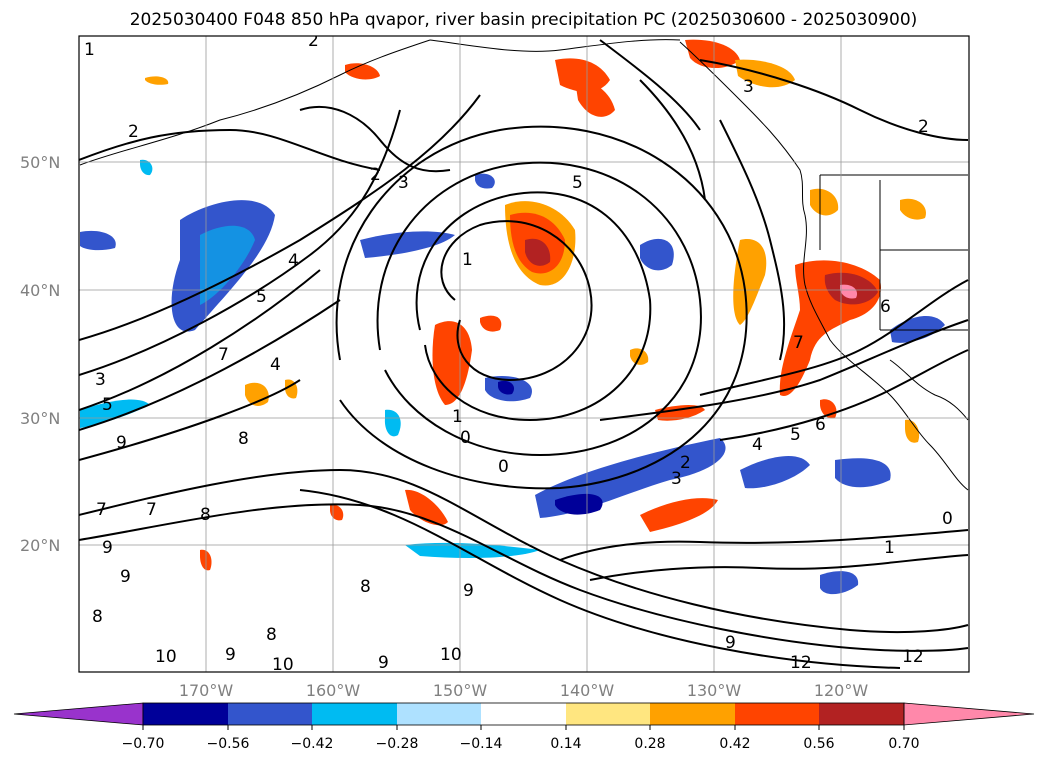 The height and width of the screenshot is (765, 1047). I want to click on colorbar-tick-label: 0.56, so click(818, 744).